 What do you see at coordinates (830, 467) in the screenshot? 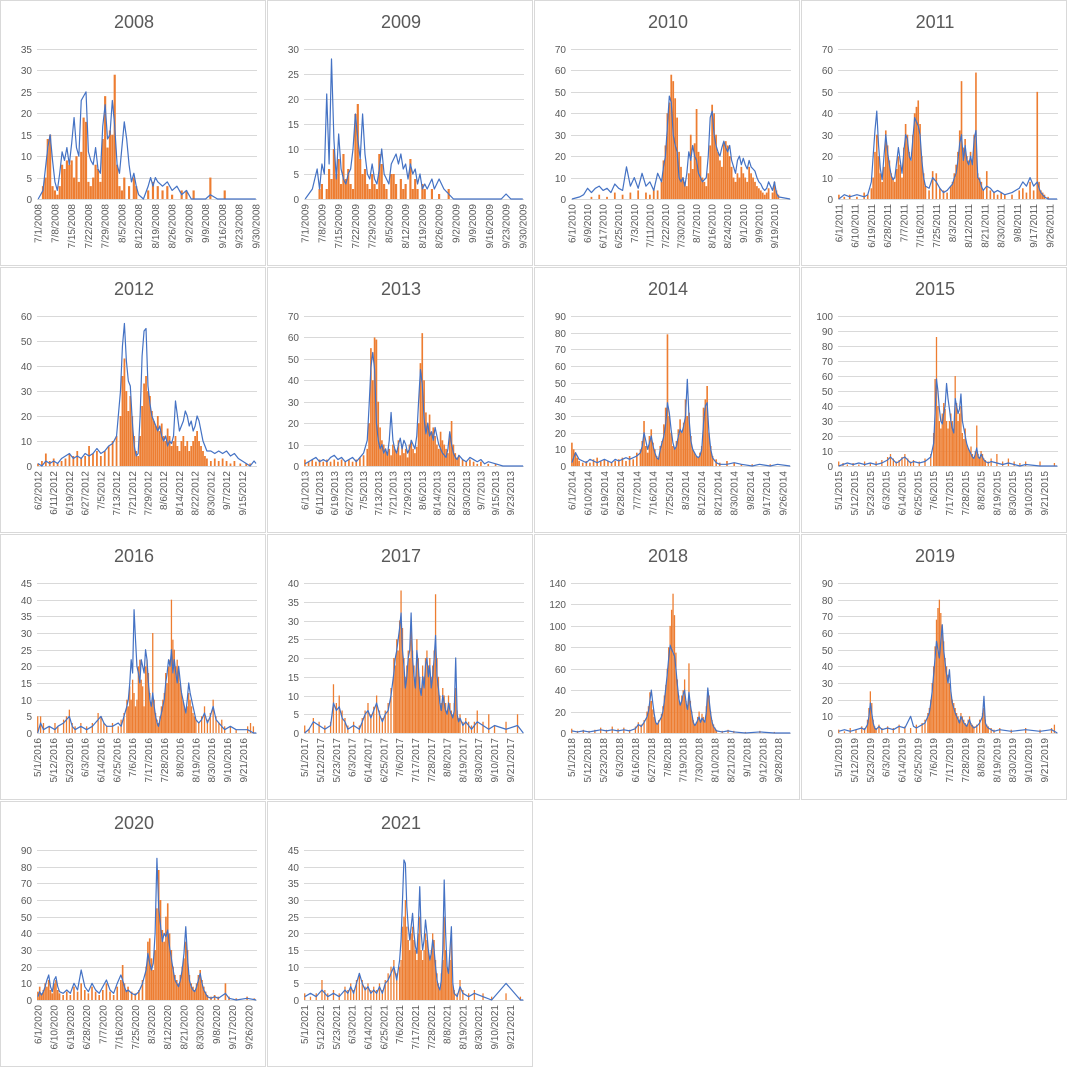
I see `y-tick-label: 0` at bounding box center [830, 467].